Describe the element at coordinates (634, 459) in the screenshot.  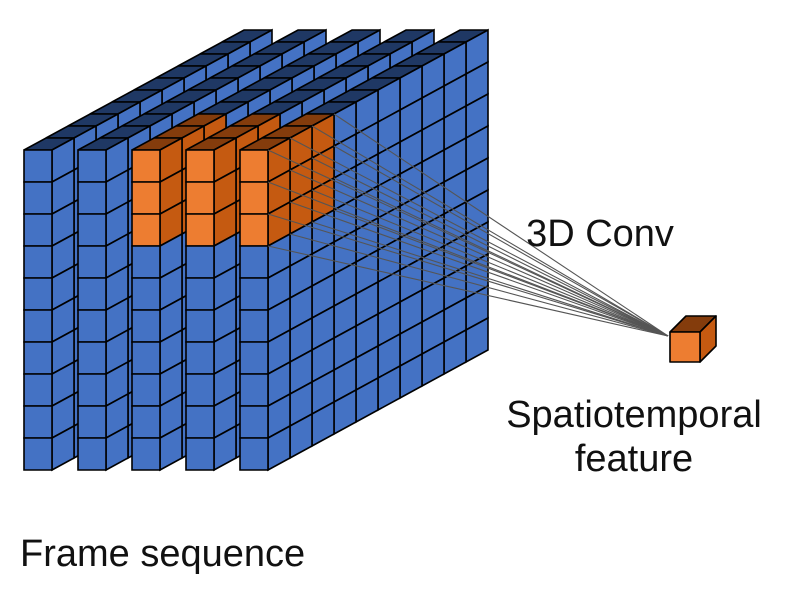
I see `output-feature-label-line2: feature` at that location.